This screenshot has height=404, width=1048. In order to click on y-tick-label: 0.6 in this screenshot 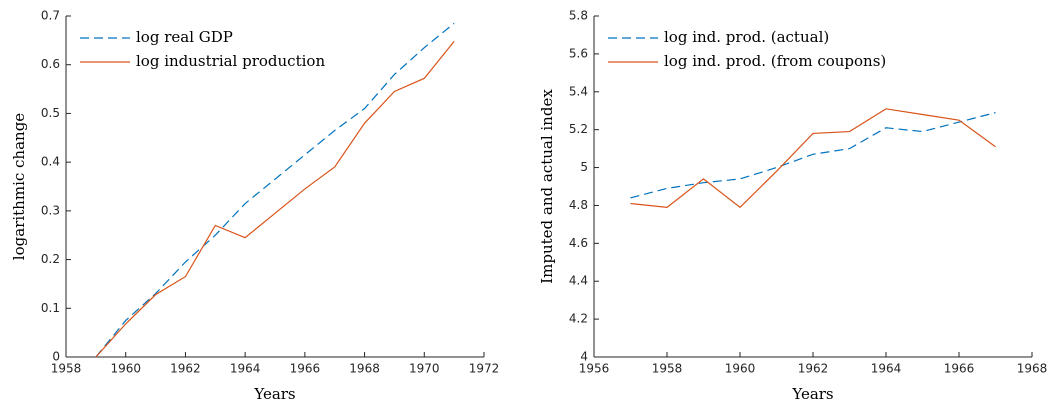, I will do `click(50, 64)`.